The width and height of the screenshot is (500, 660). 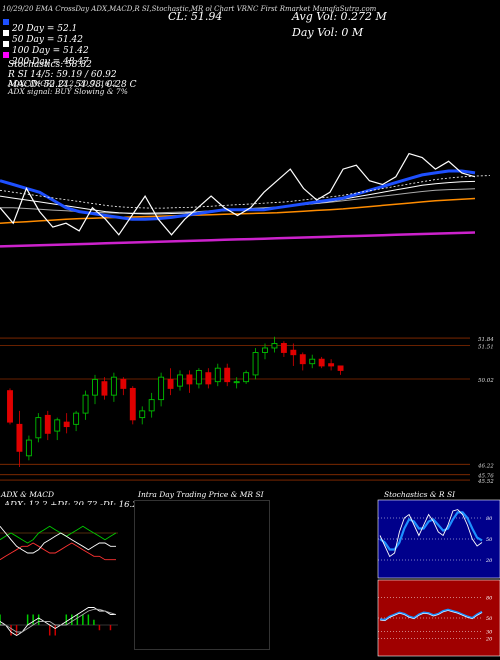 What do you see at coordinates (62, 83) in the screenshot?
I see `adx-line-1: ADX: (MGR) 12.2, 20.7, 16.2` at bounding box center [62, 83].